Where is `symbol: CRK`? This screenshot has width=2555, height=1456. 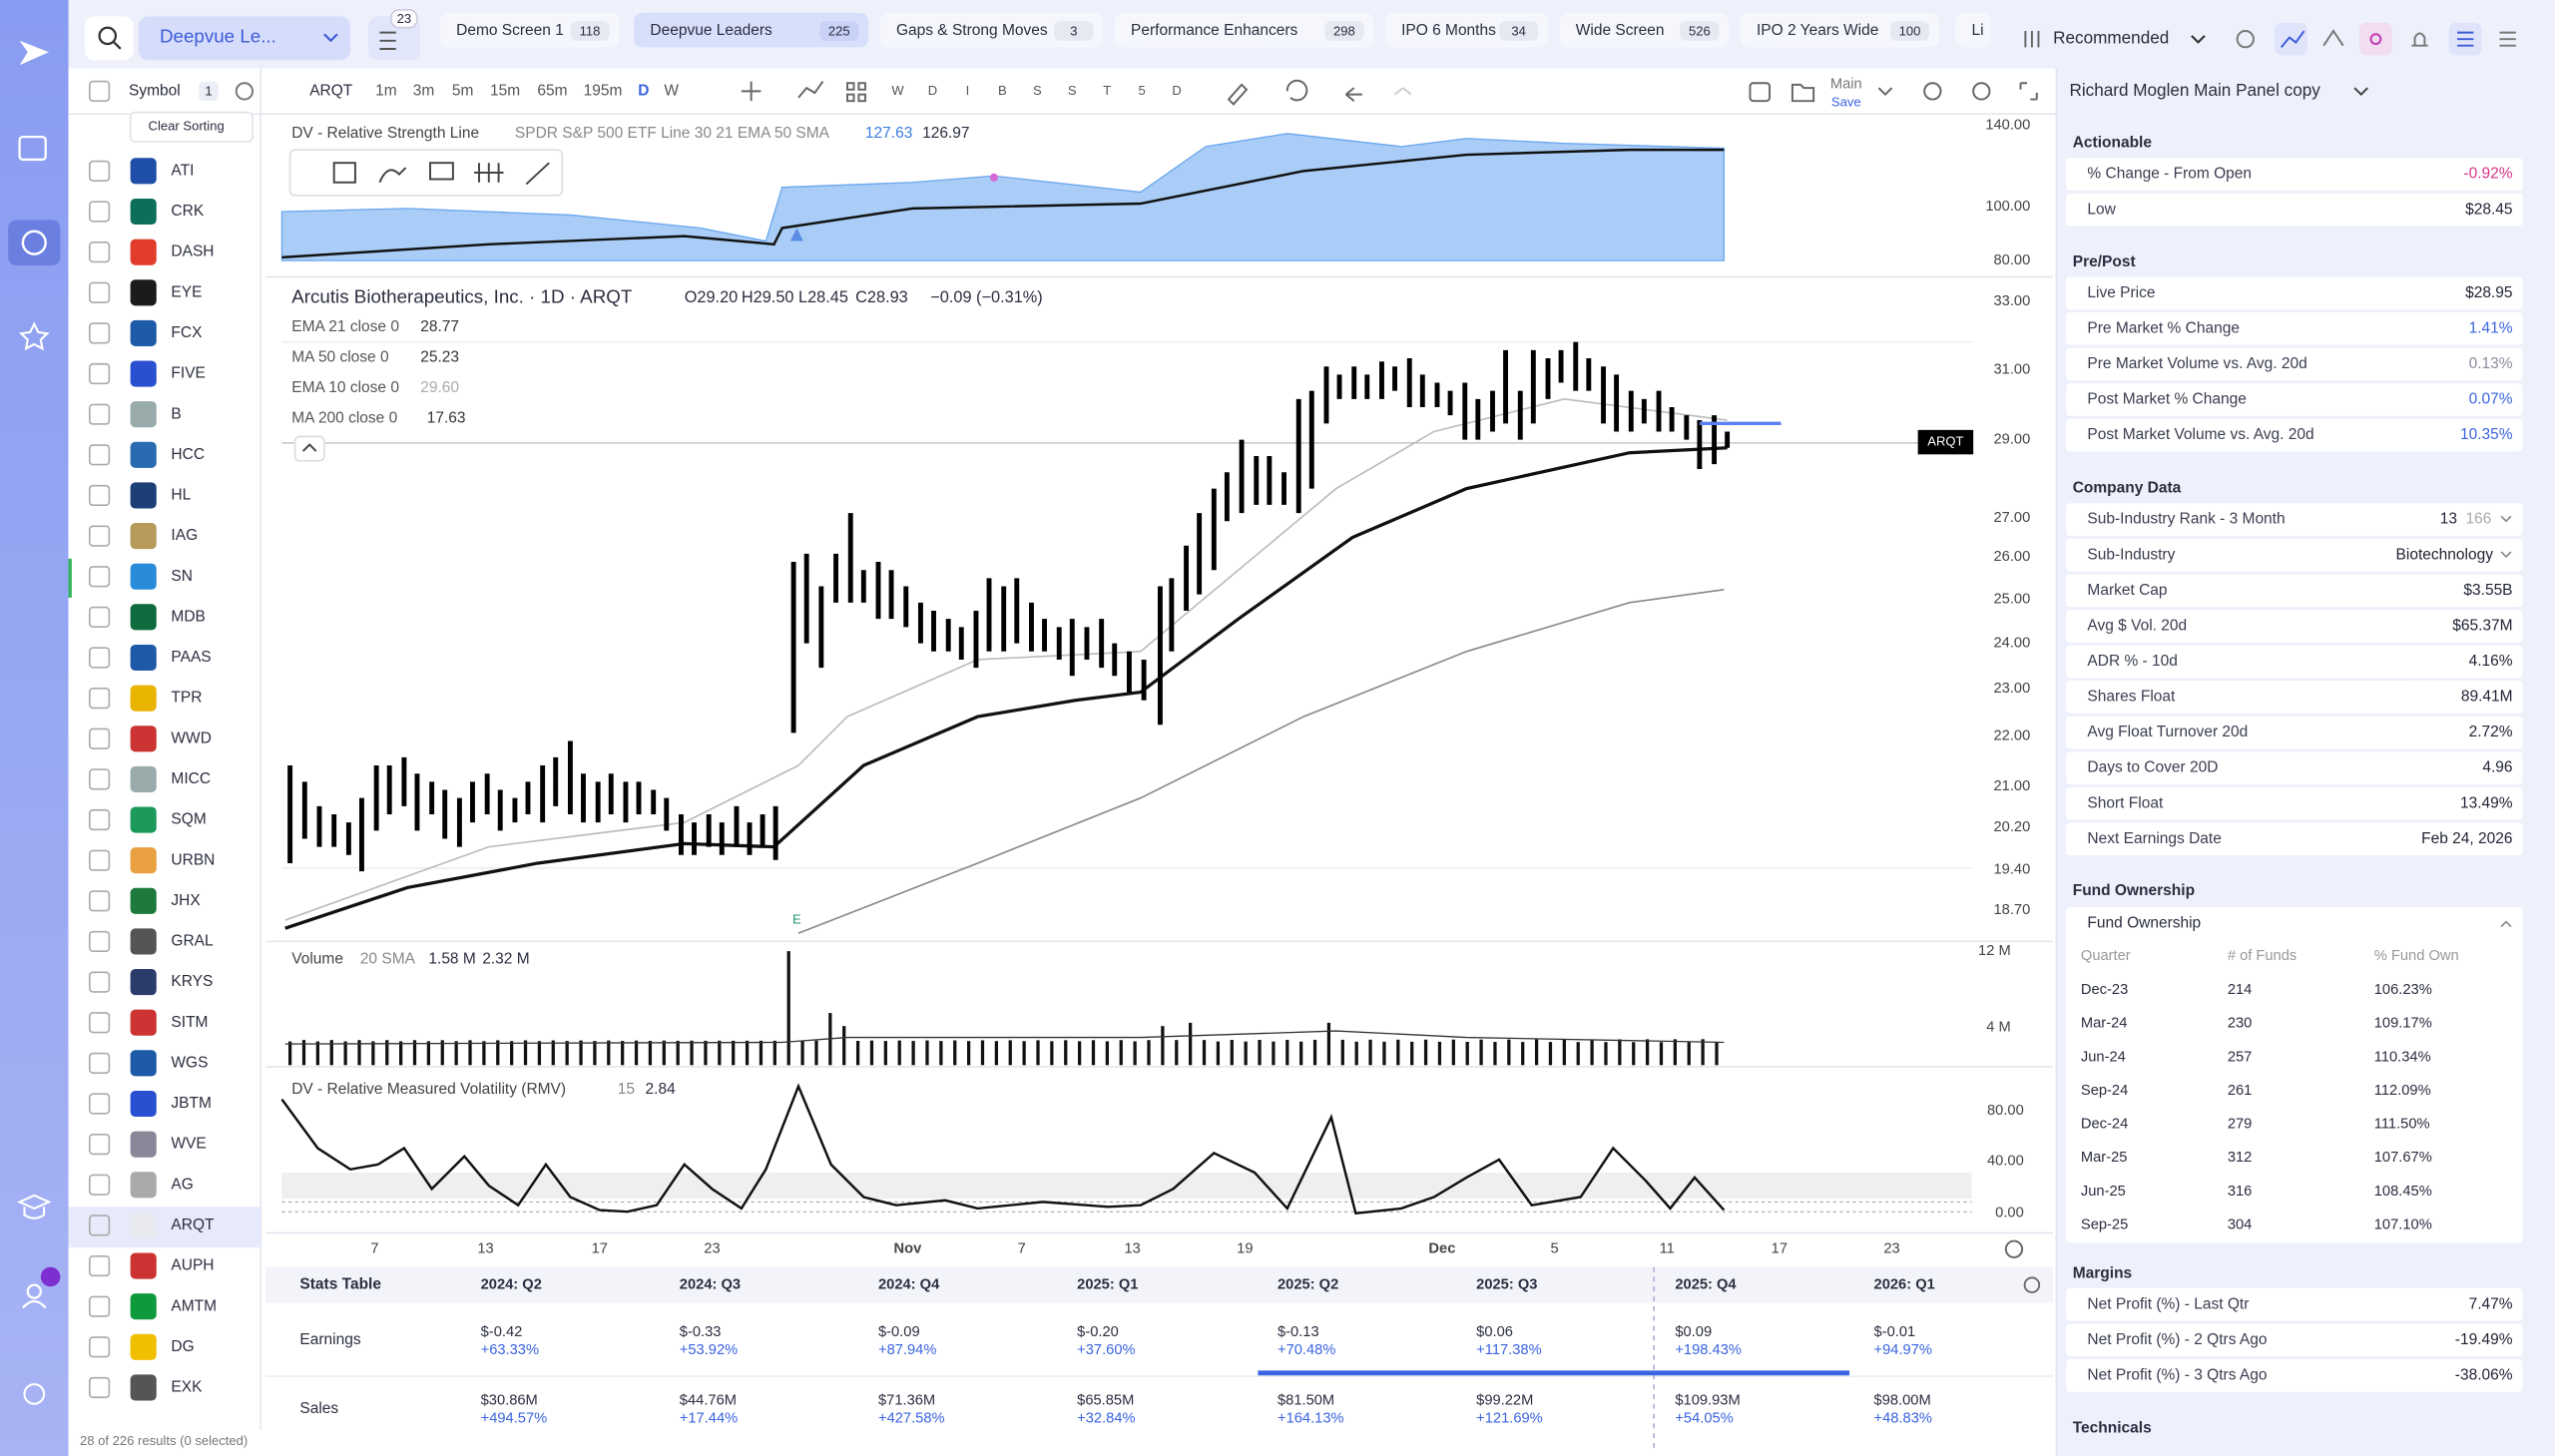 symbol: CRK is located at coordinates (187, 211).